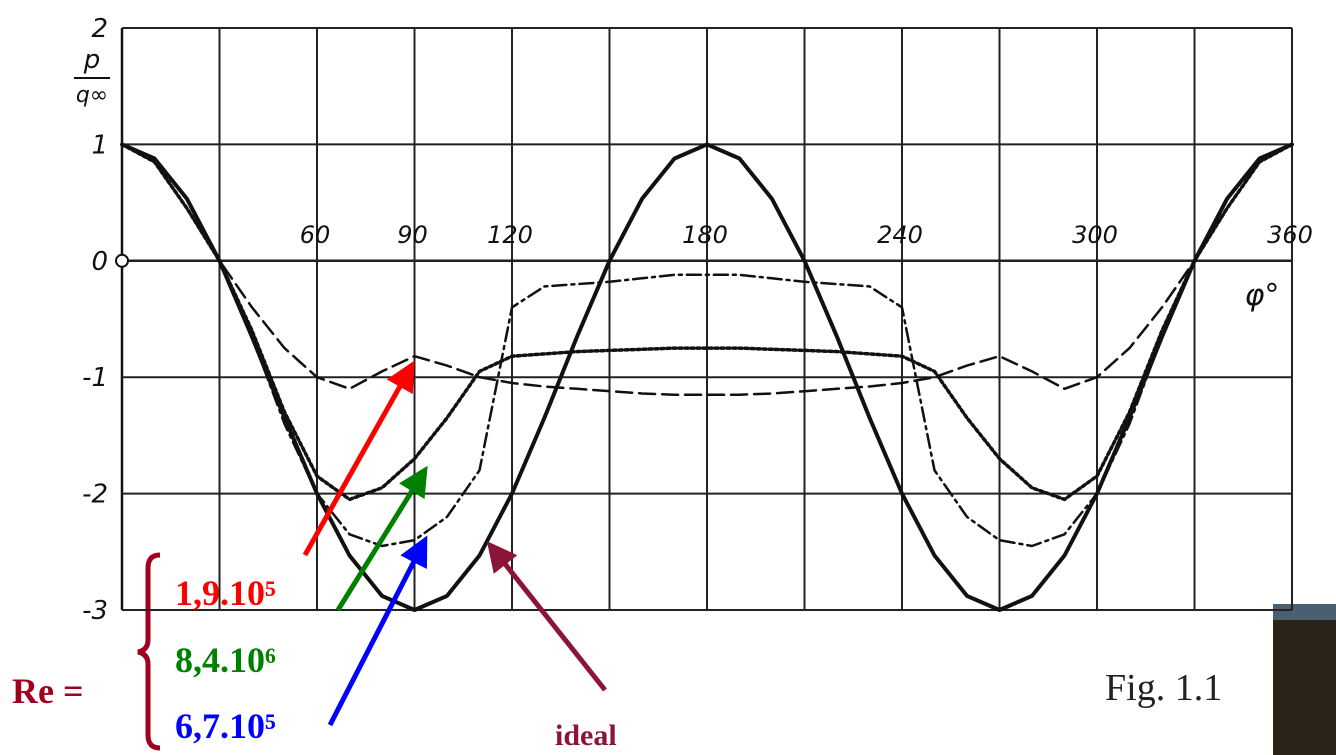  Describe the element at coordinates (1304, 612) in the screenshot. I see `thumbnail-bar` at that location.